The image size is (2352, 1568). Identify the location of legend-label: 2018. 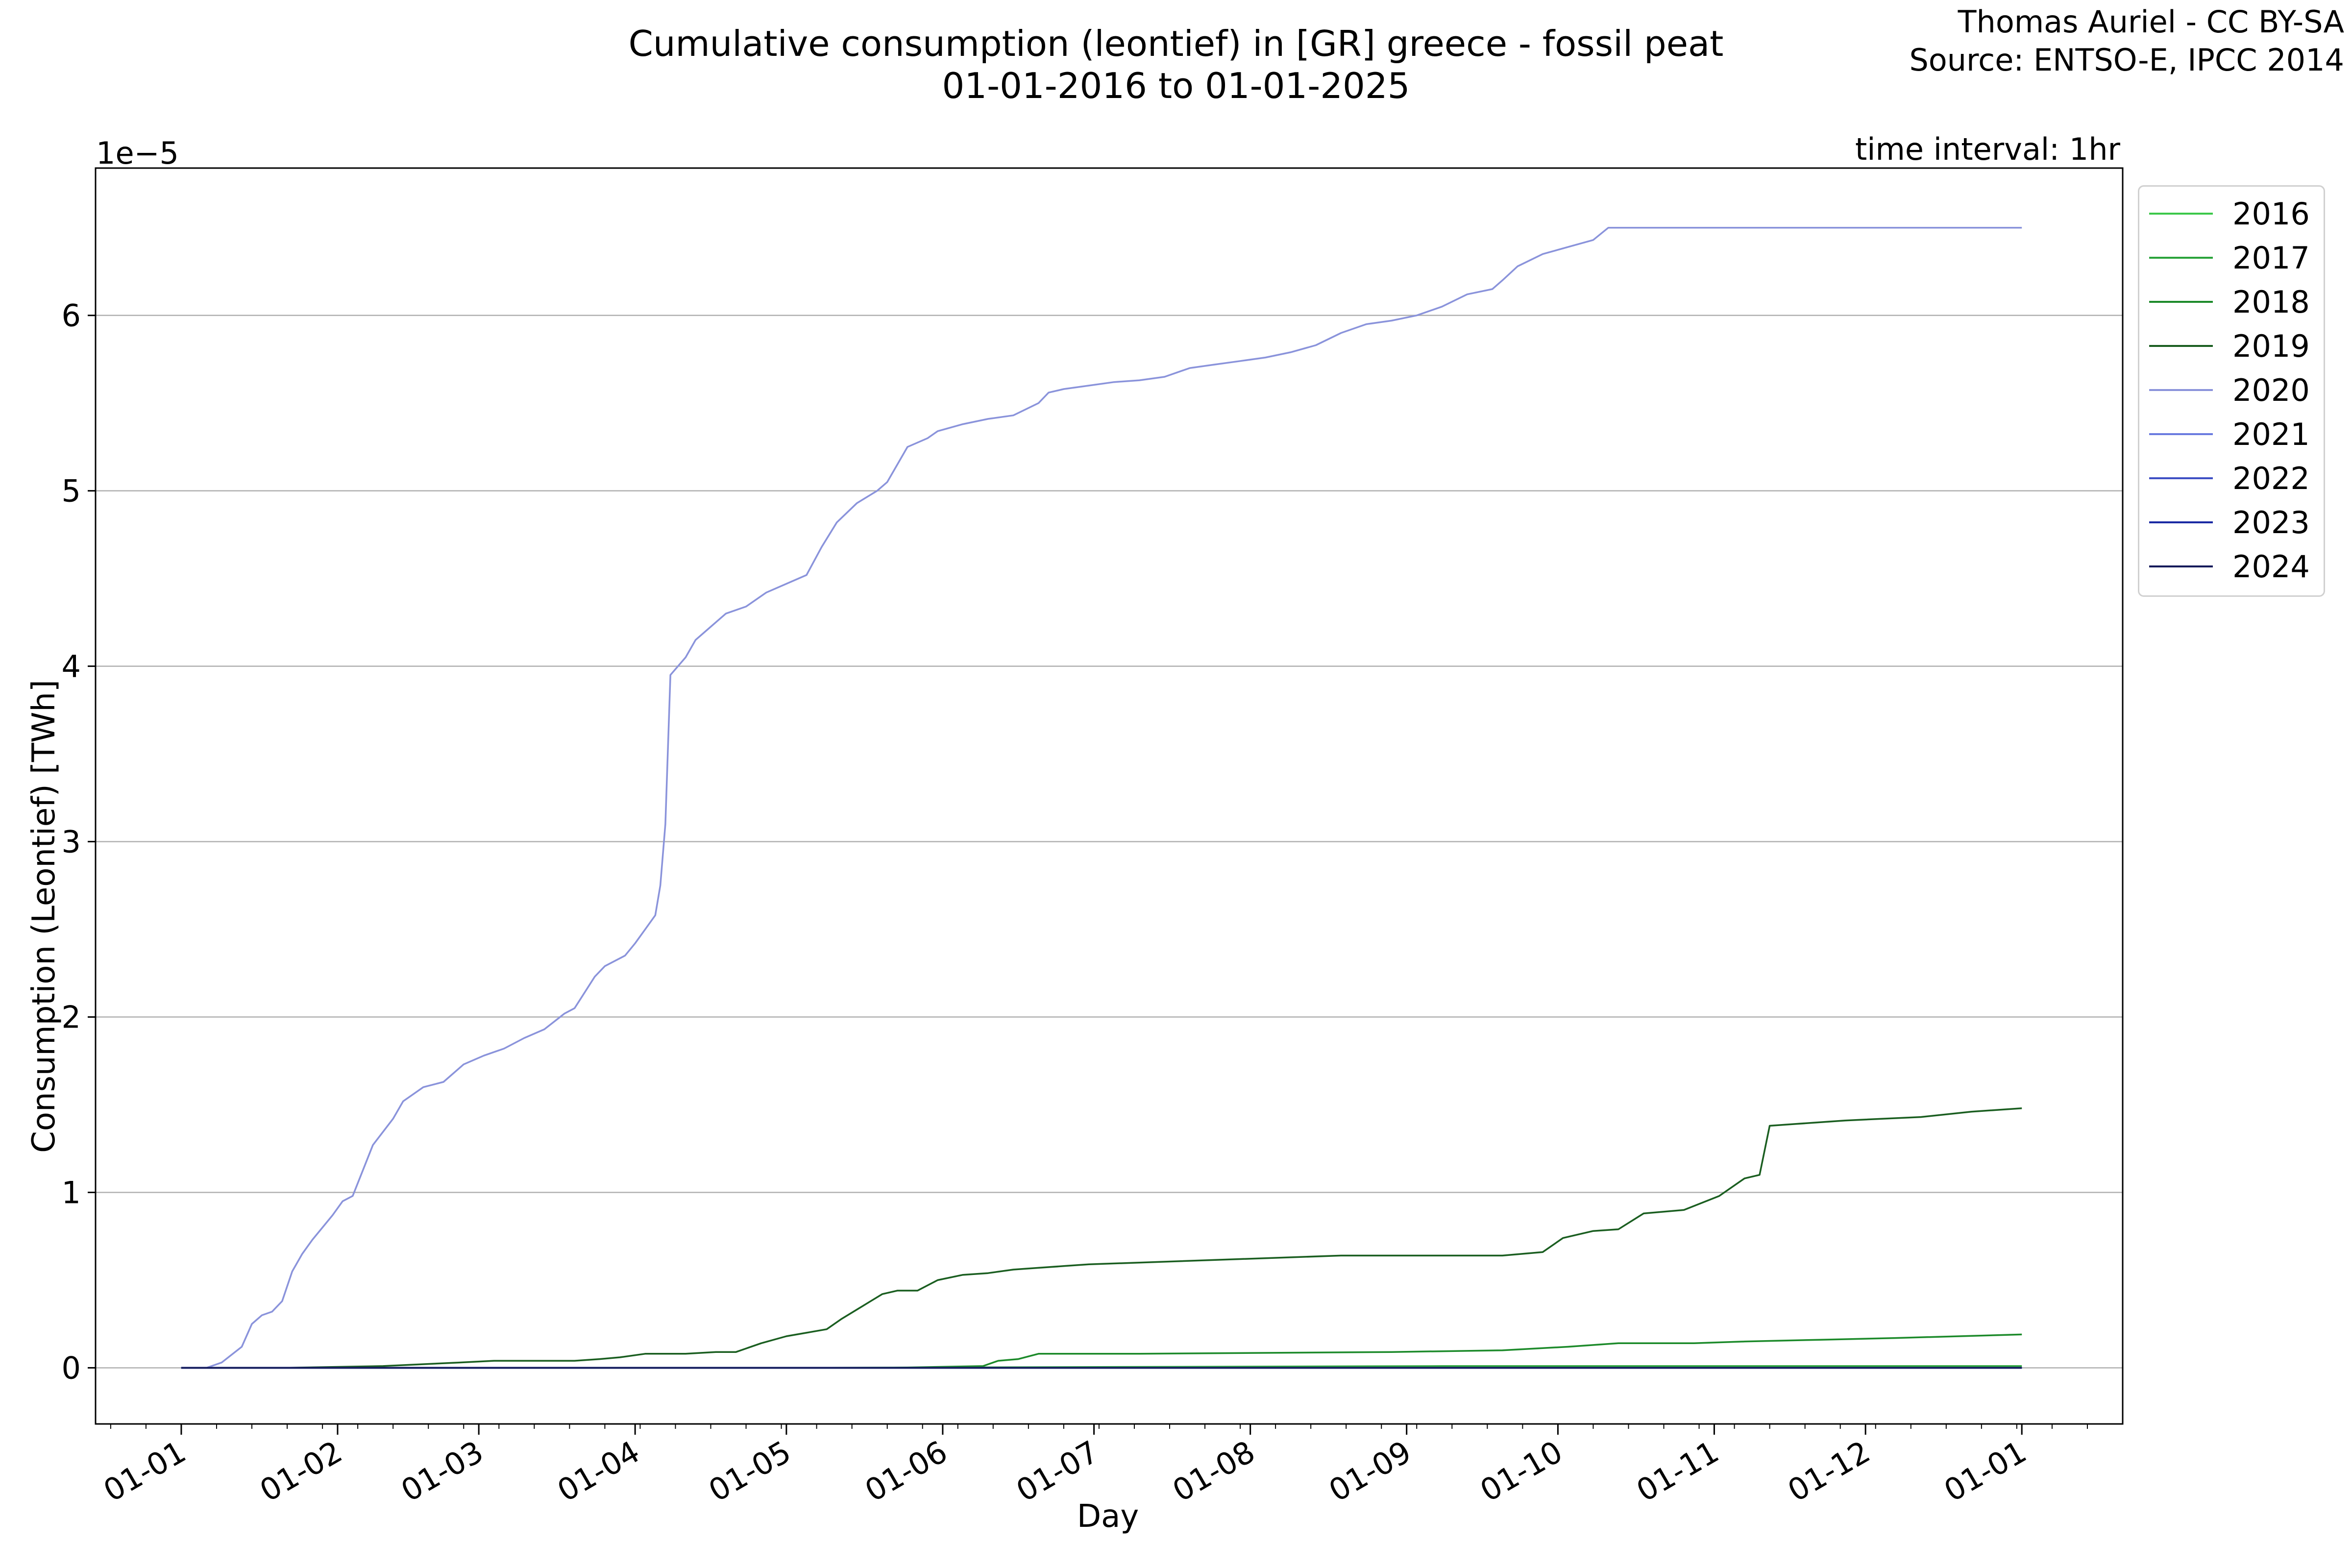
(2271, 302).